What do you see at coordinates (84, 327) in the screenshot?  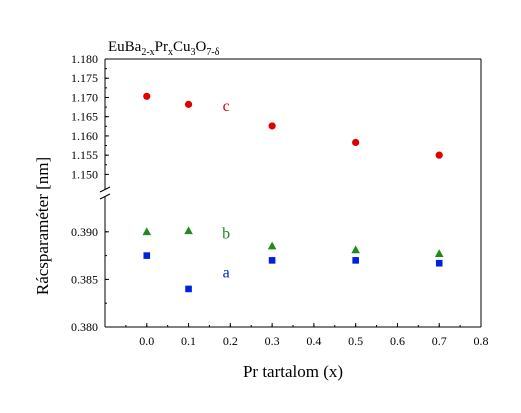 I see `y-tick-label: 0.380` at bounding box center [84, 327].